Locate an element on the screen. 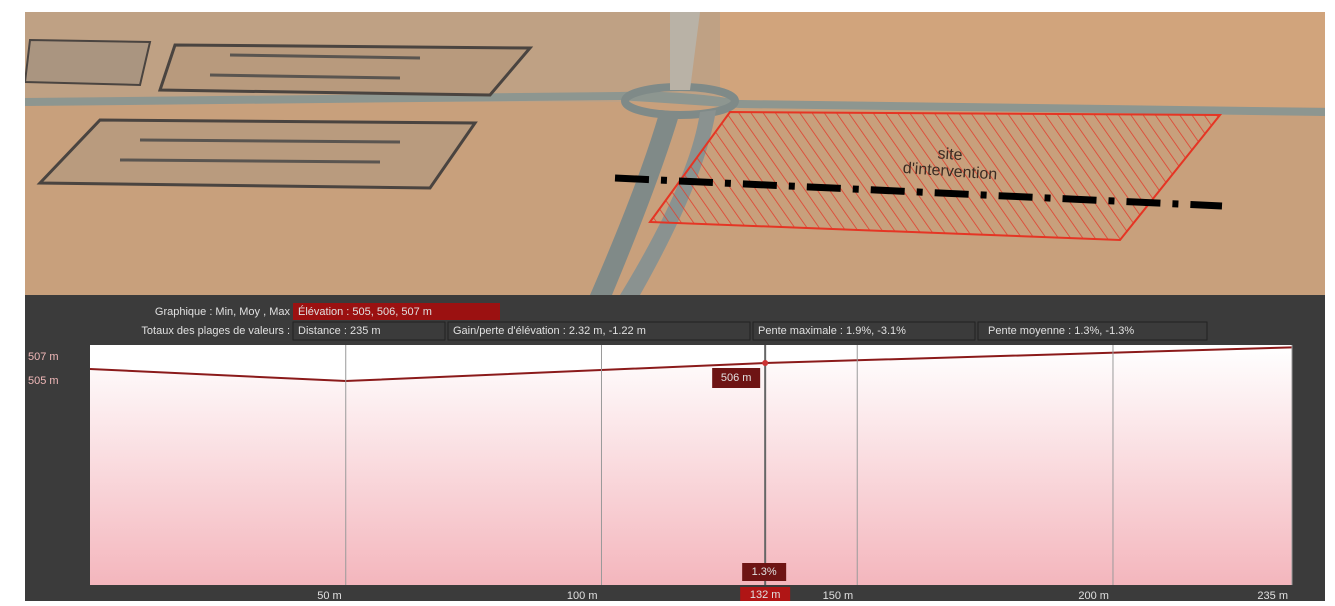 The width and height of the screenshot is (1335, 606). elevation-box is located at coordinates (396, 311).